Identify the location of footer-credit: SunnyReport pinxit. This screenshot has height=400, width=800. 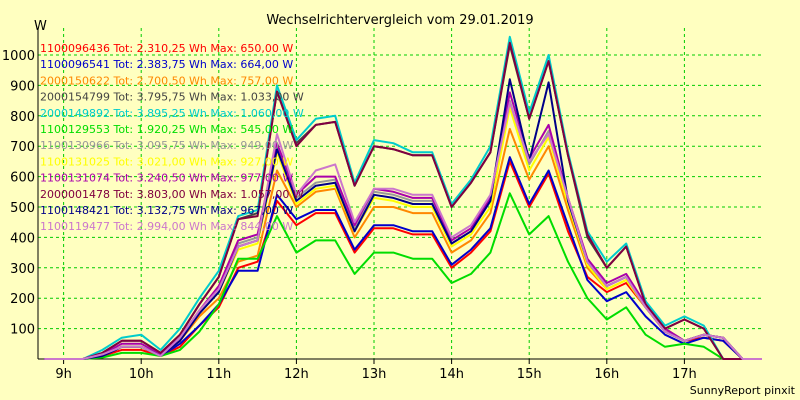
(743, 390).